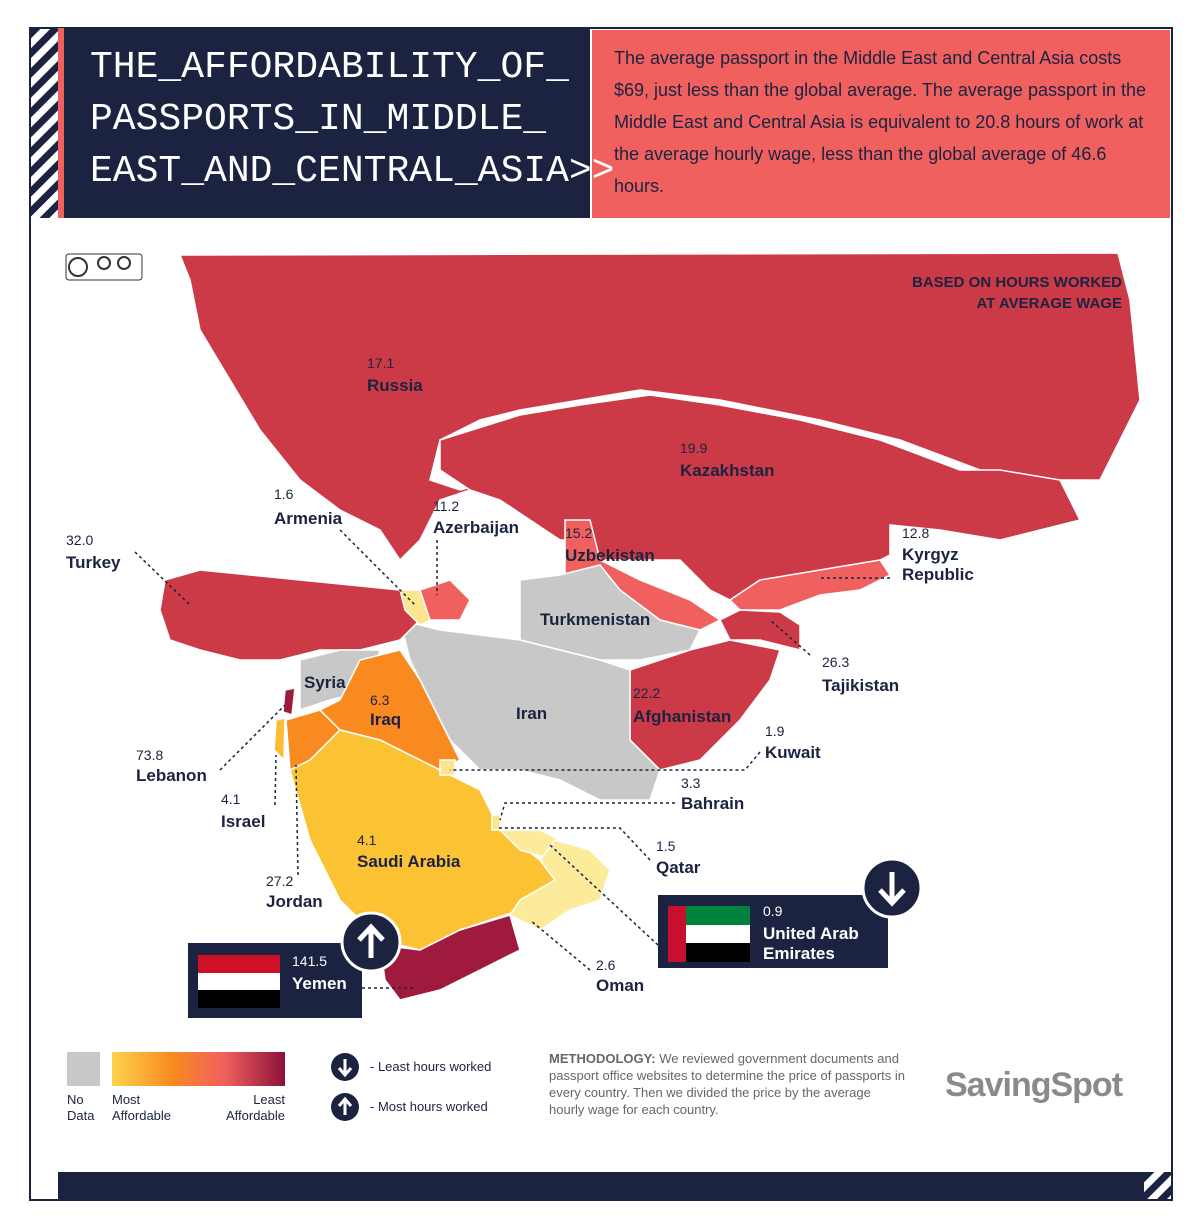  What do you see at coordinates (93, 562) in the screenshot?
I see `country-name: Turkey` at bounding box center [93, 562].